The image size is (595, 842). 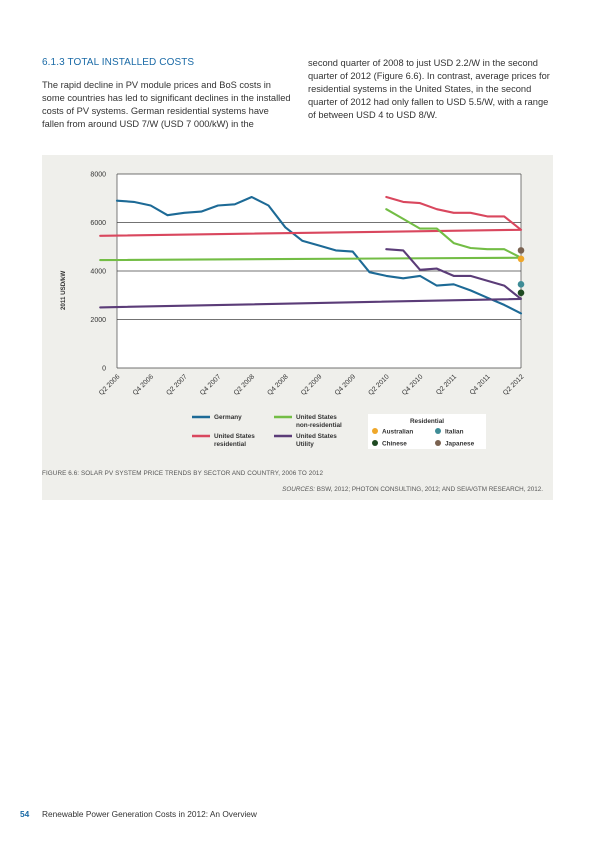 I want to click on page-number: 54, so click(x=25, y=814).